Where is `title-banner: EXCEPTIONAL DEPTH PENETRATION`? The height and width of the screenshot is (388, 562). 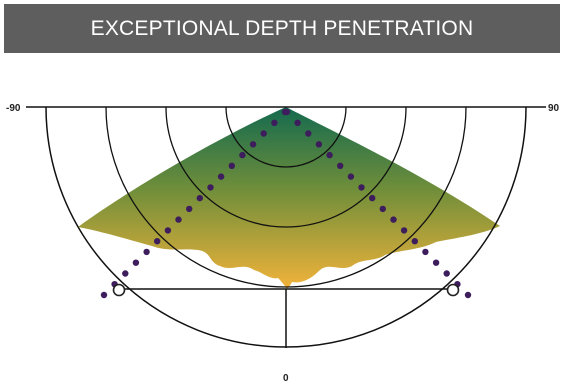 title-banner: EXCEPTIONAL DEPTH PENETRATION is located at coordinates (282, 28).